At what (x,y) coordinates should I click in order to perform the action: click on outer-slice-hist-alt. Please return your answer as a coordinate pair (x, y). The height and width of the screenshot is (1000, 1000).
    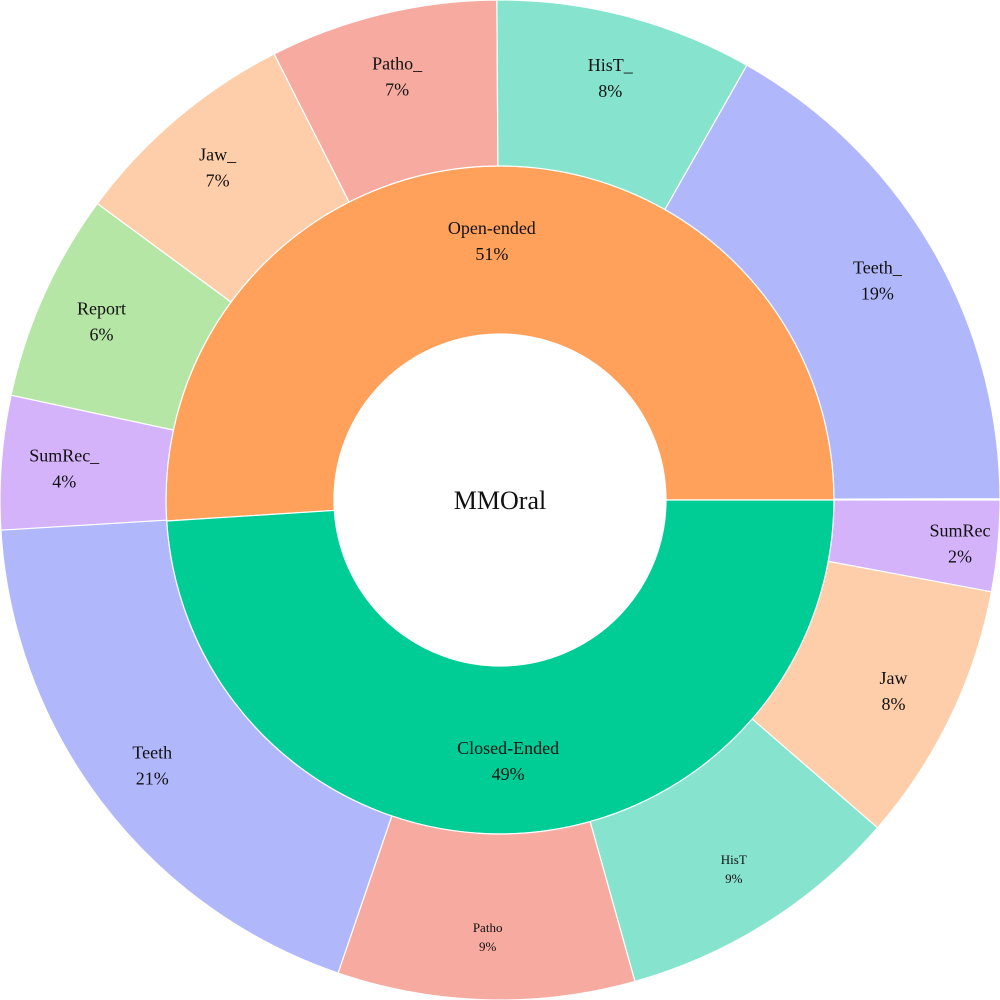
    Looking at the image, I should click on (622, 105).